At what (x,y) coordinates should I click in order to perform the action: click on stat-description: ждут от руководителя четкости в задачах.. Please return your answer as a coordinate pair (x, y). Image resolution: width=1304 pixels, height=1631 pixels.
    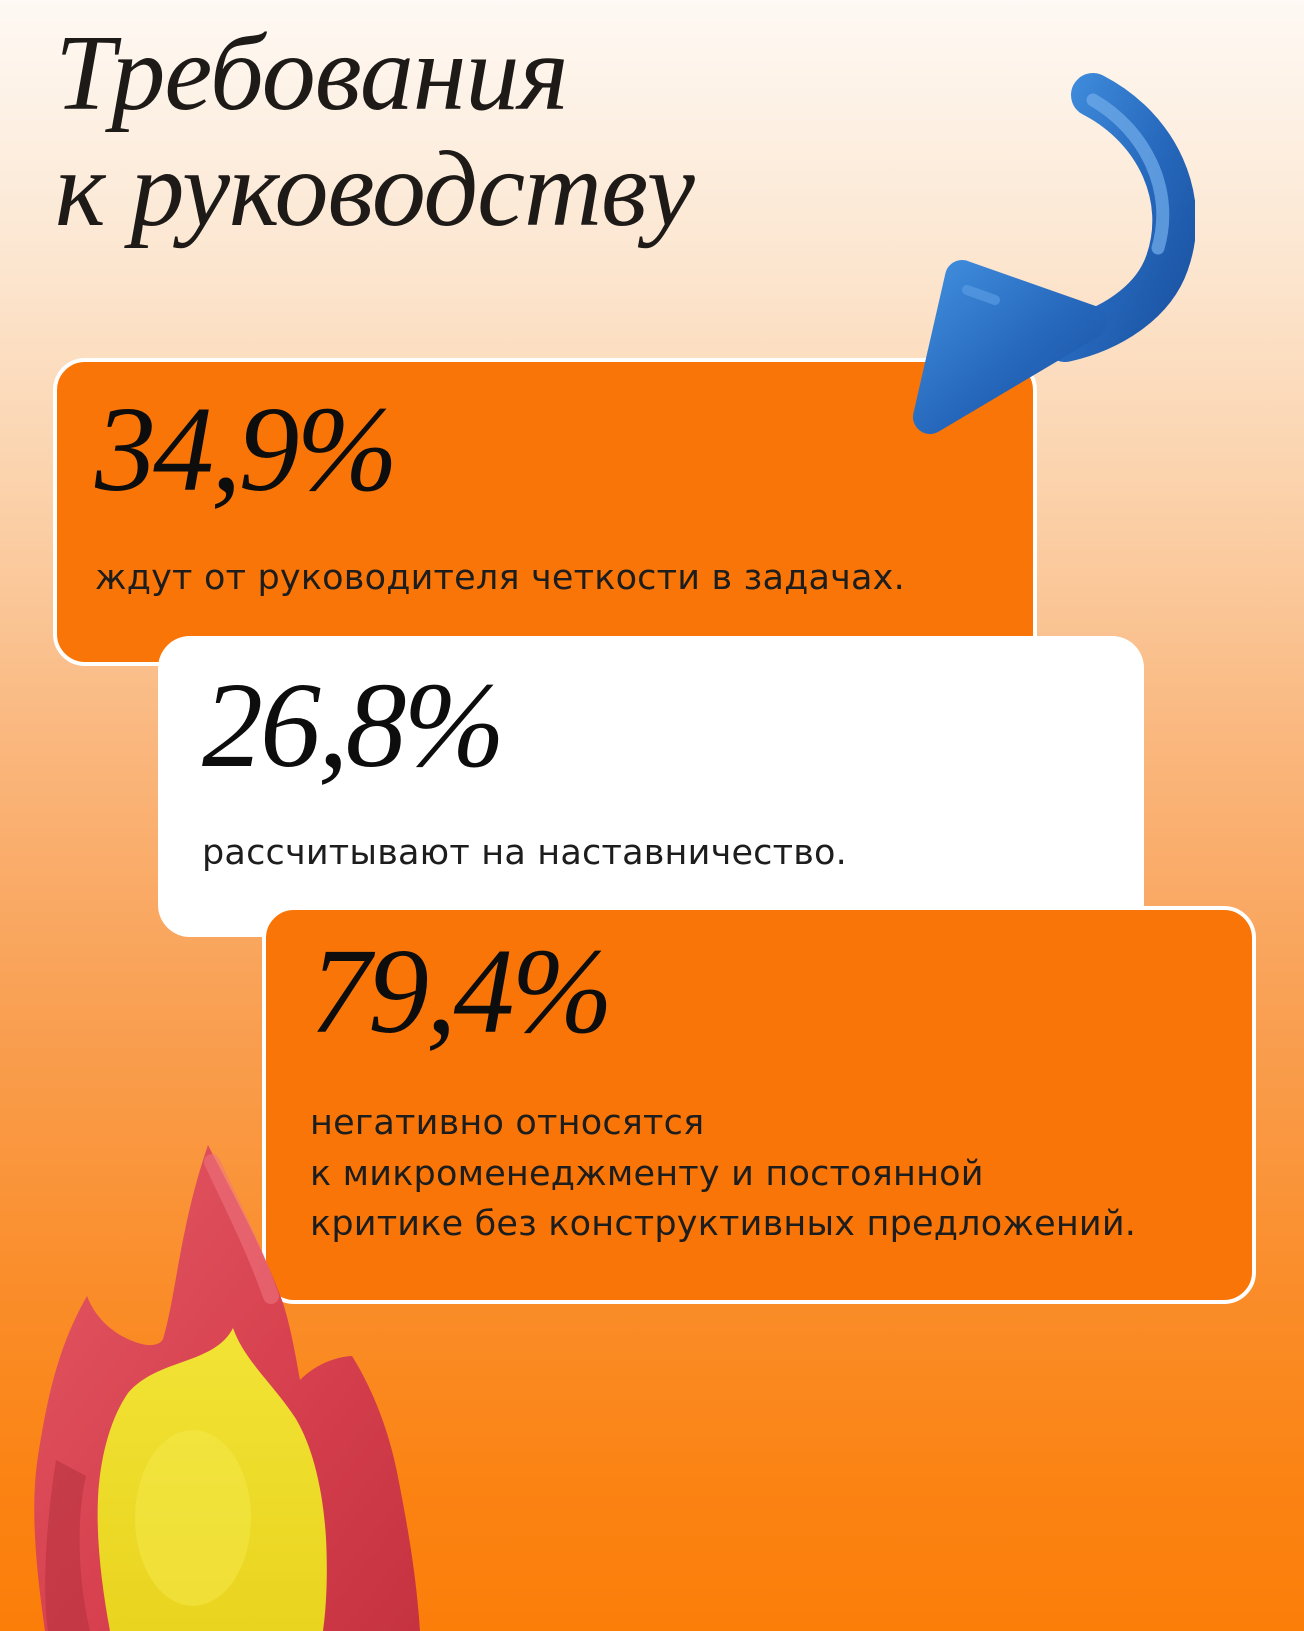
    Looking at the image, I should click on (500, 578).